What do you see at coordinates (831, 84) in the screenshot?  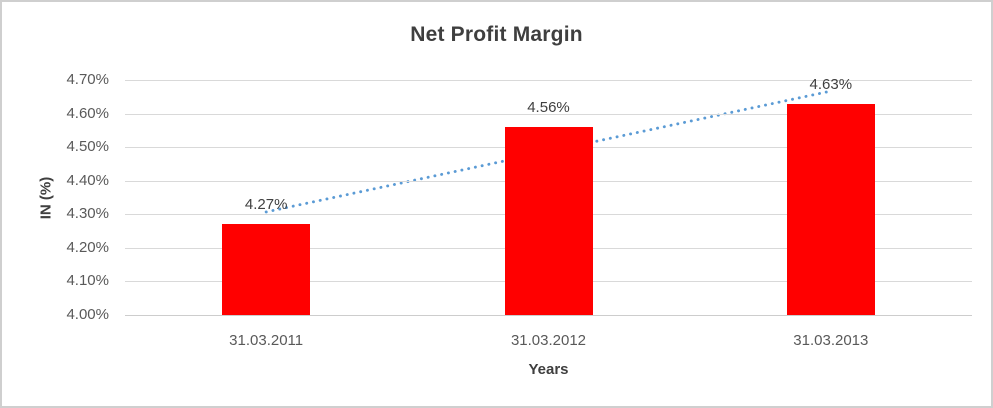 I see `data-label-31.03.2013: 4.63%` at bounding box center [831, 84].